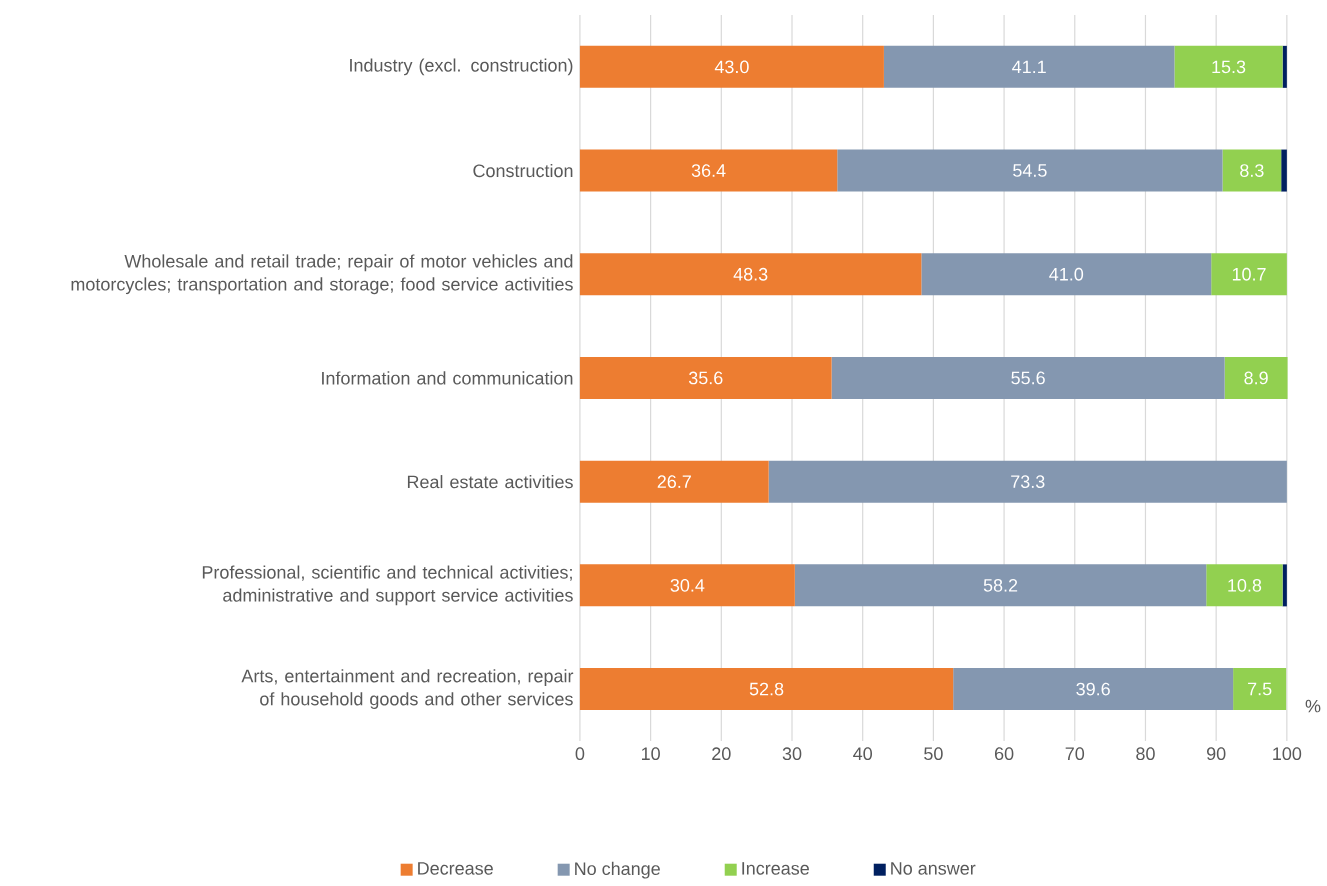  What do you see at coordinates (617, 870) in the screenshot?
I see `legend-label: No change` at bounding box center [617, 870].